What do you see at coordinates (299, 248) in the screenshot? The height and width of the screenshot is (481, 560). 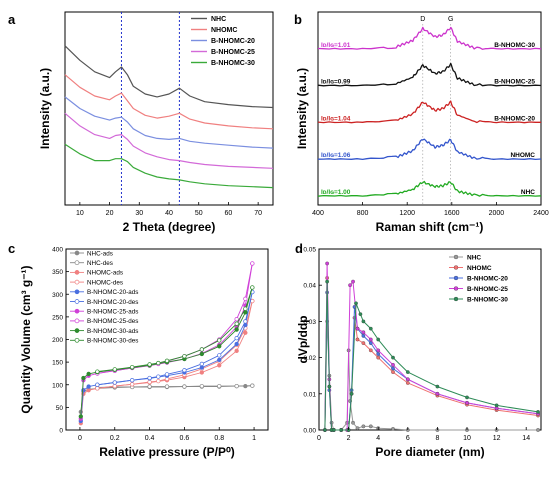 I see `panel-label-d: d` at bounding box center [299, 248].